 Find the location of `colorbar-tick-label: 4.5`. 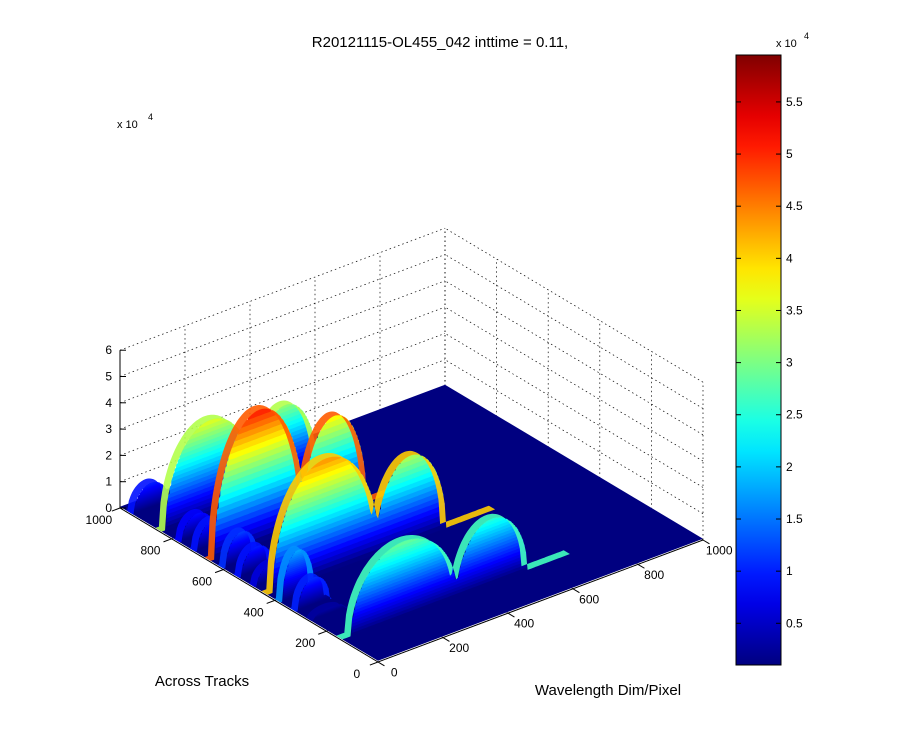

colorbar-tick-label: 4.5 is located at coordinates (794, 206).